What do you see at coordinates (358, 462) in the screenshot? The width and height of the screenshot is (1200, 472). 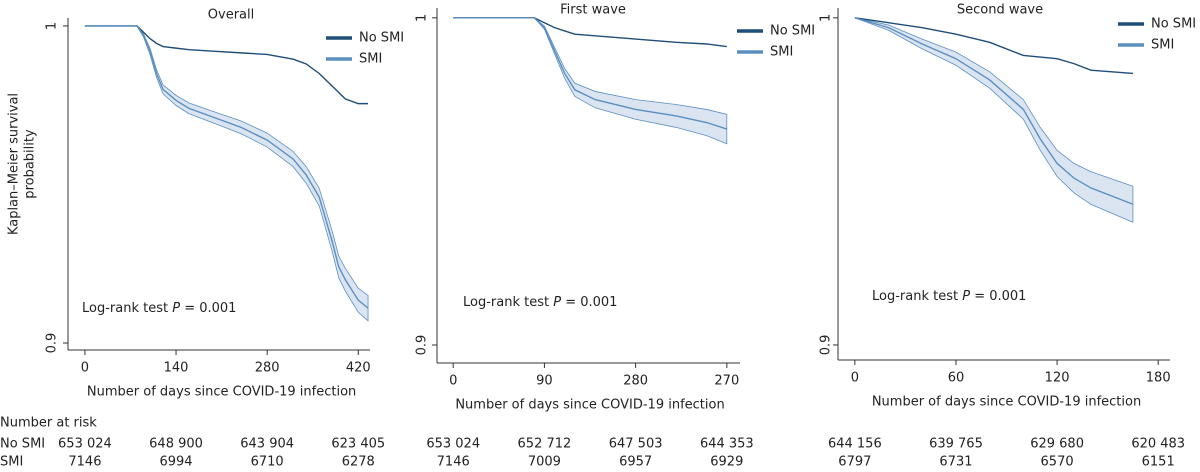 I see `risk-value: 6278` at bounding box center [358, 462].